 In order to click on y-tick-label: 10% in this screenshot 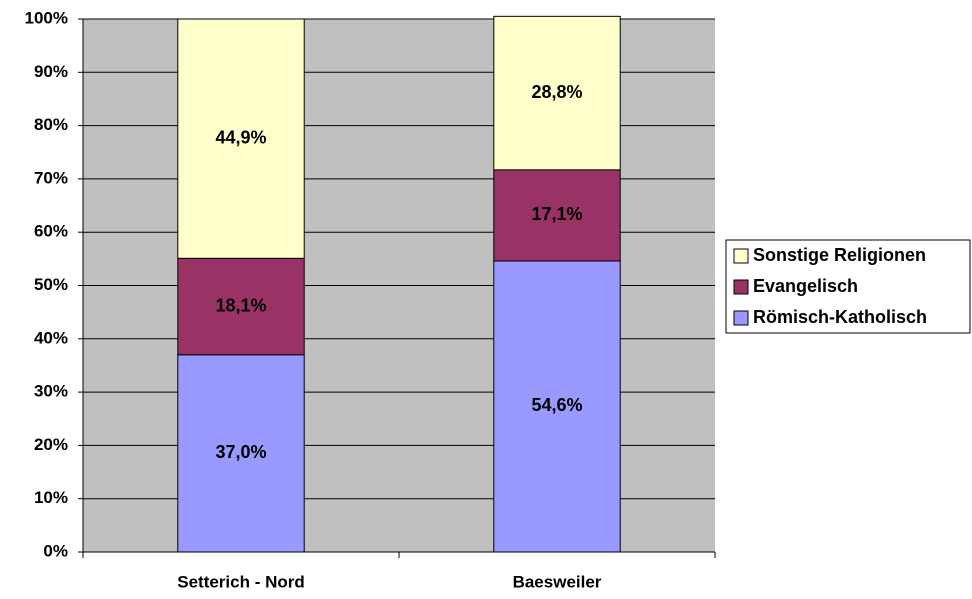, I will do `click(51, 497)`.